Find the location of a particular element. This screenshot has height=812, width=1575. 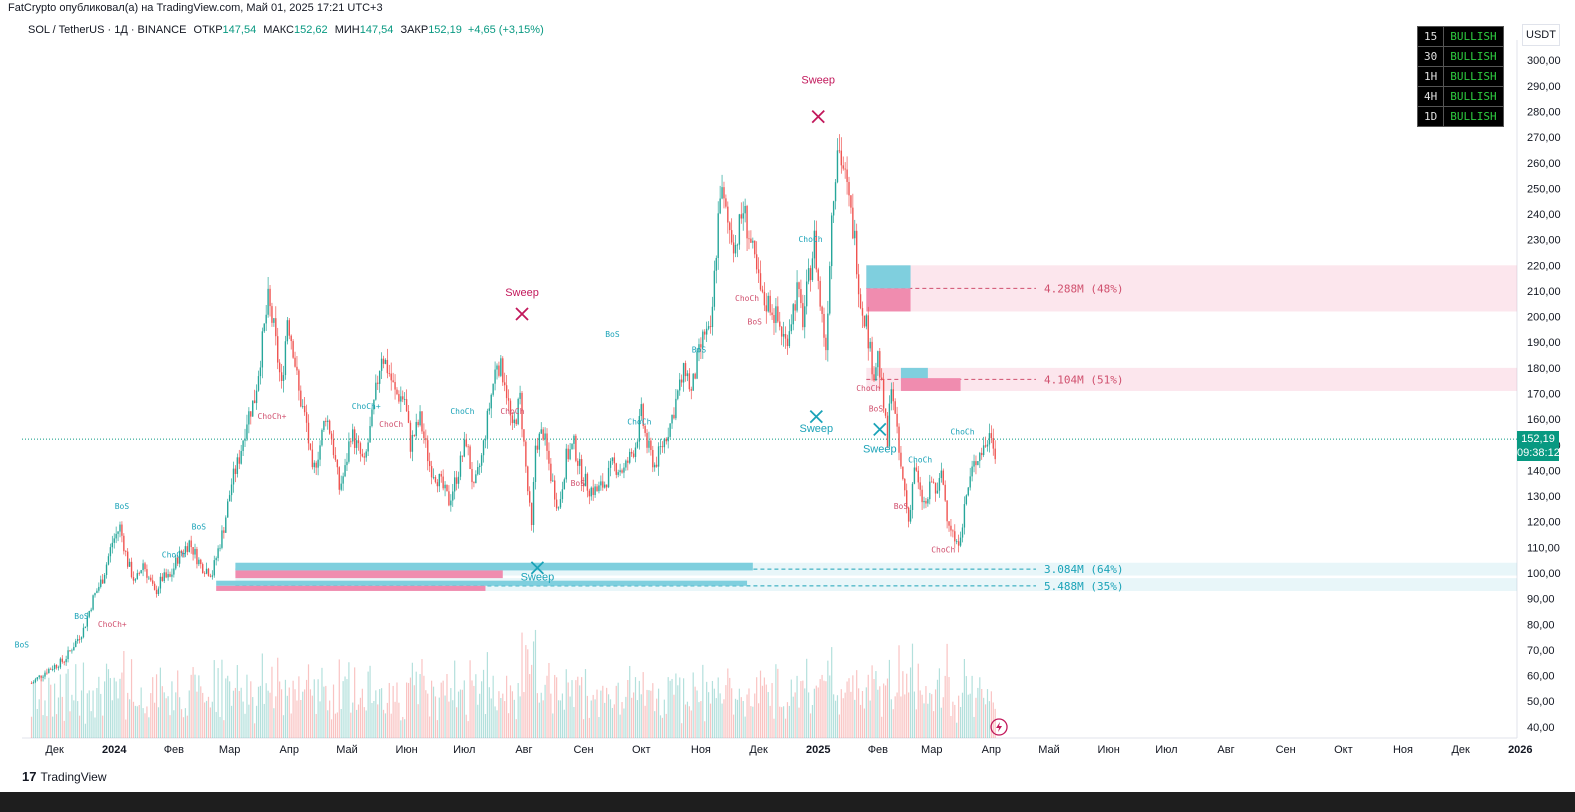

time-tick-label: Апр is located at coordinates (991, 750).